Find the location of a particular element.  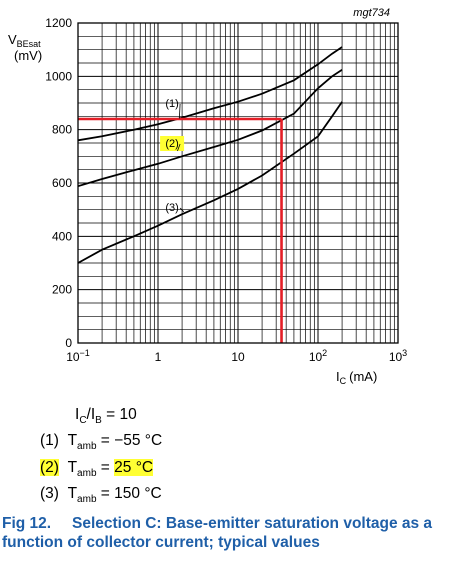

figure-id: mgt734 is located at coordinates (371, 13).